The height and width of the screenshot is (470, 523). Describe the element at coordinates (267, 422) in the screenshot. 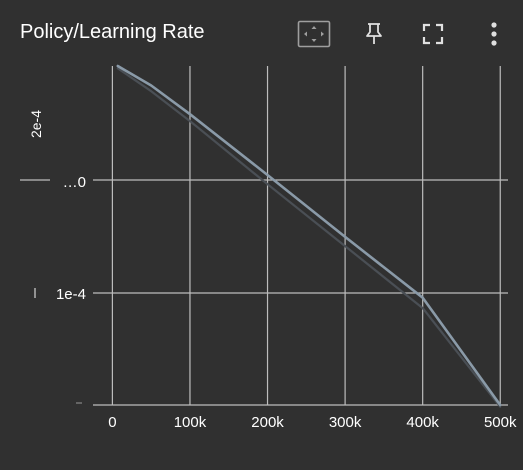

I see `x-tick-label: 200k` at that location.